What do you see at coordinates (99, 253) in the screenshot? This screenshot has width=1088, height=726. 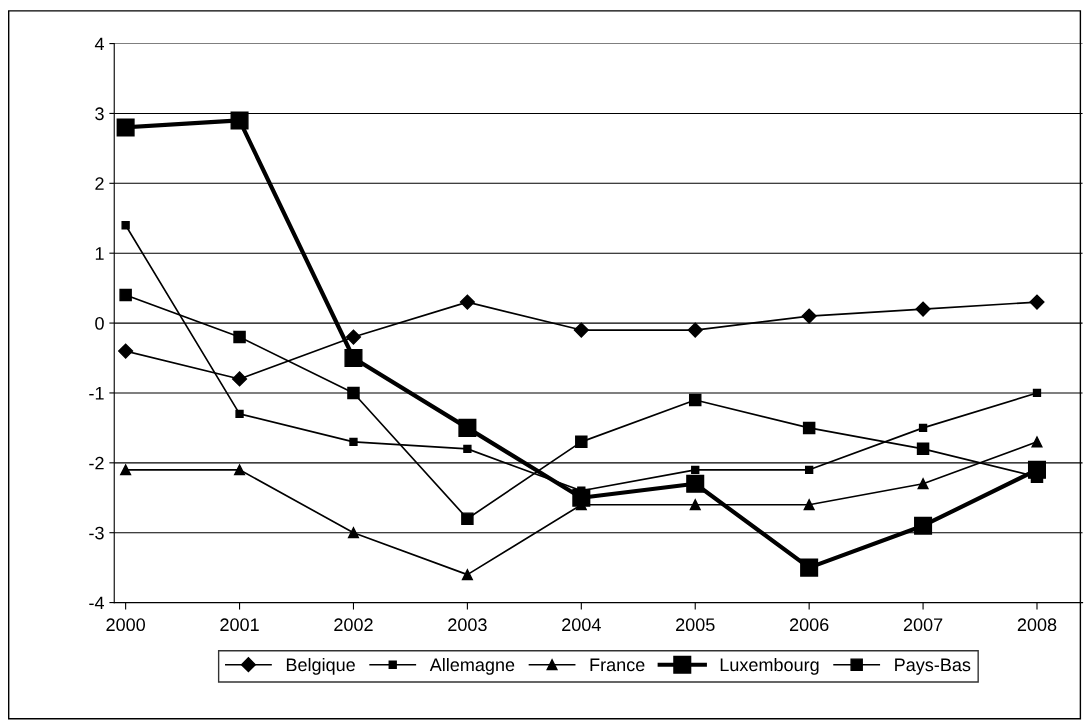 I see `y-tick-label: 1` at bounding box center [99, 253].